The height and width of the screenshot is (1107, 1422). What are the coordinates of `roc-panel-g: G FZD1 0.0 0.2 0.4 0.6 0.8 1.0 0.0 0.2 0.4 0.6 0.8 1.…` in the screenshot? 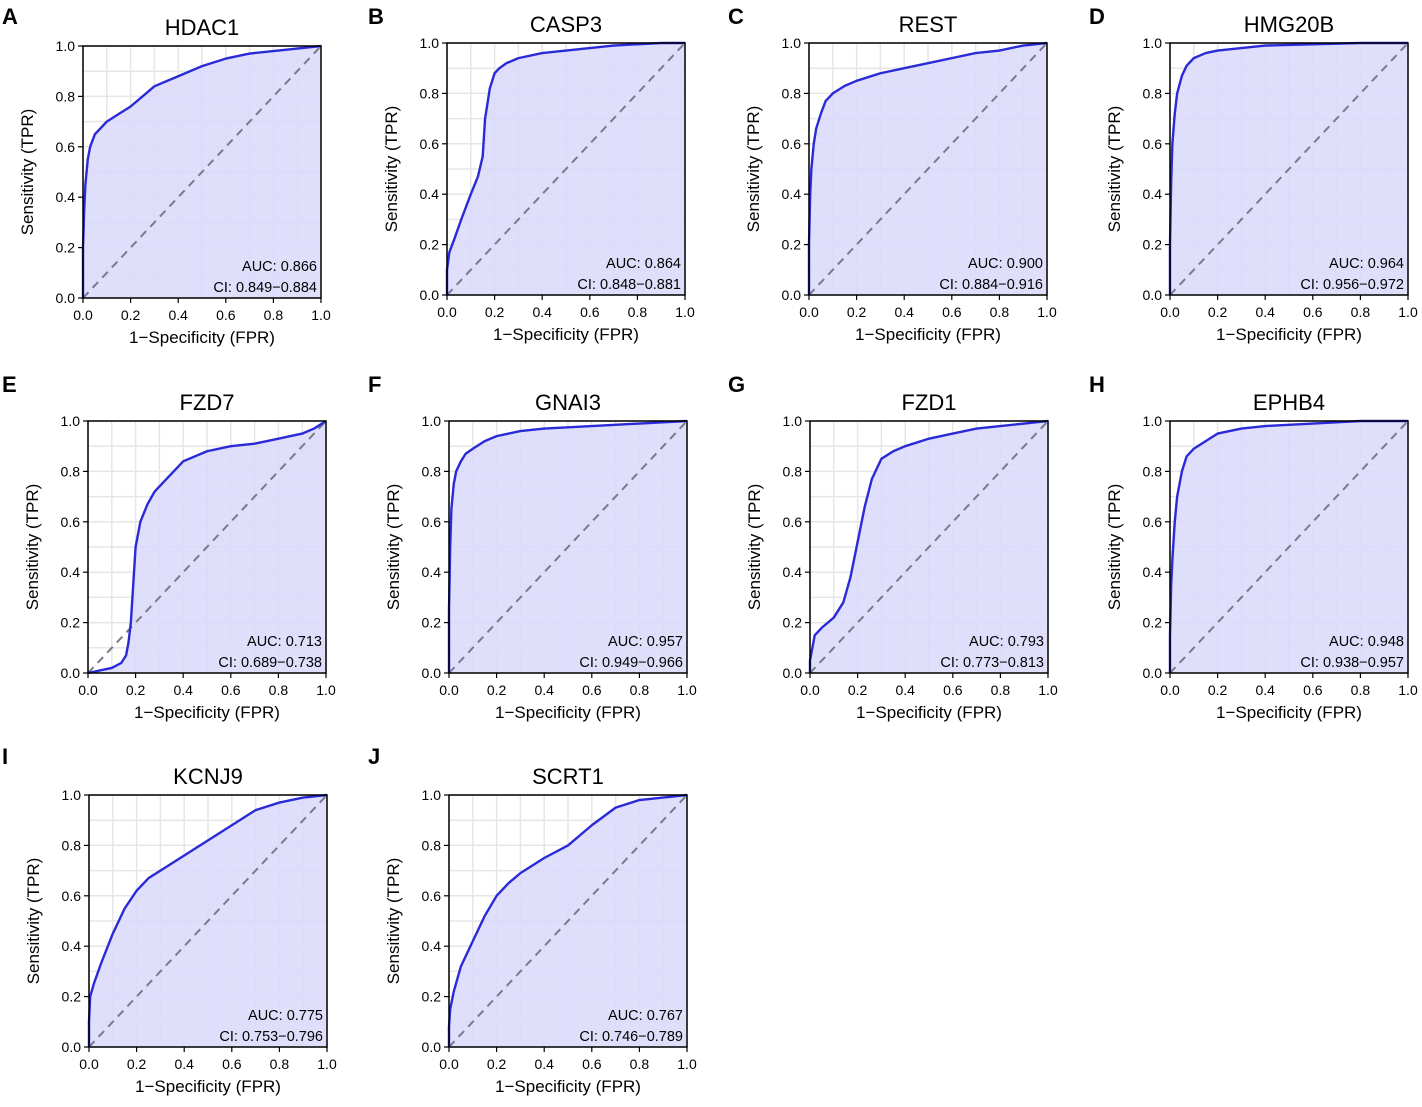 It's located at (893, 547).